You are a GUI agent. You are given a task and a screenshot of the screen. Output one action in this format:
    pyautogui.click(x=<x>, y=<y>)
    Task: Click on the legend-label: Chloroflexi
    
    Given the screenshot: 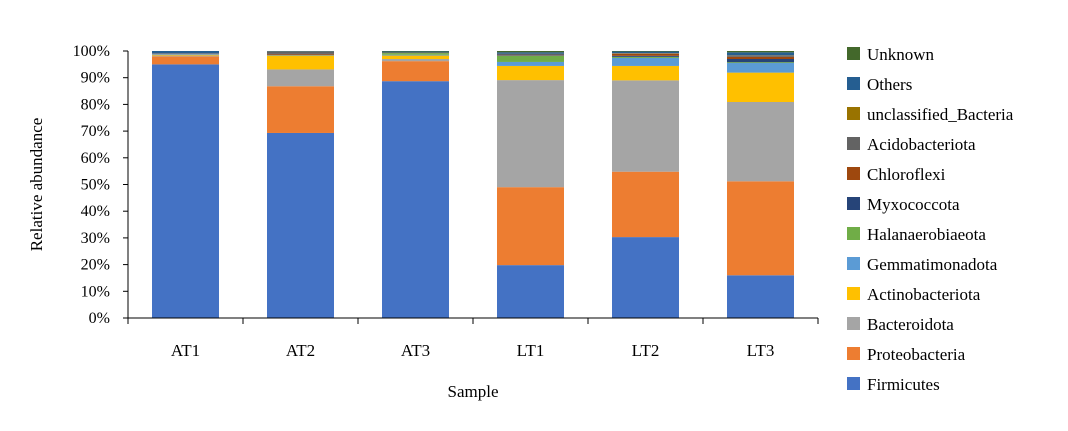 What is the action you would take?
    pyautogui.click(x=906, y=174)
    